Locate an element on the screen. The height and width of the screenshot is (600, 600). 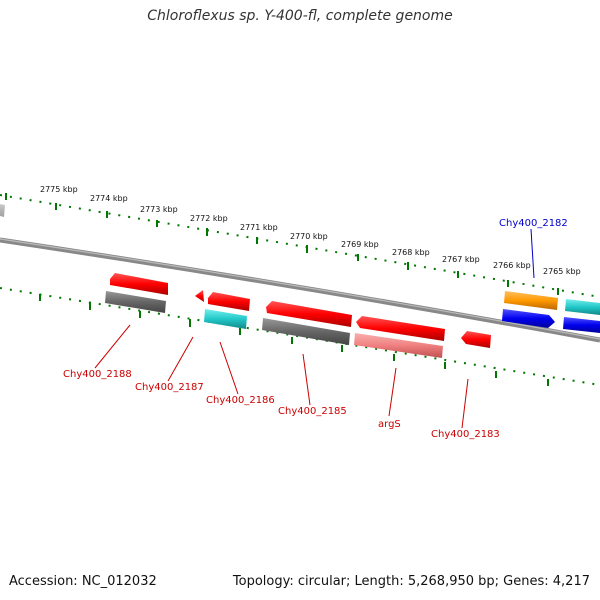
gene-label: Chy400_2183 is located at coordinates (465, 434).